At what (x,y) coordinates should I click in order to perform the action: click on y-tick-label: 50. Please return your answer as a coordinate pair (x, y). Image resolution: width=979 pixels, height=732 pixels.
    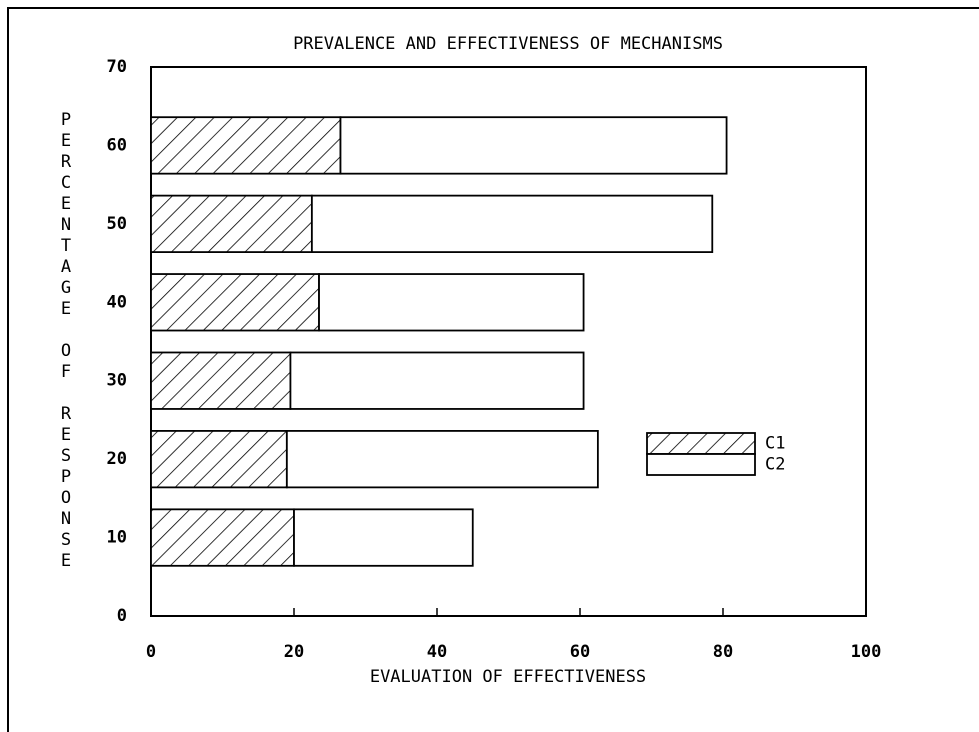
    Looking at the image, I should click on (117, 224).